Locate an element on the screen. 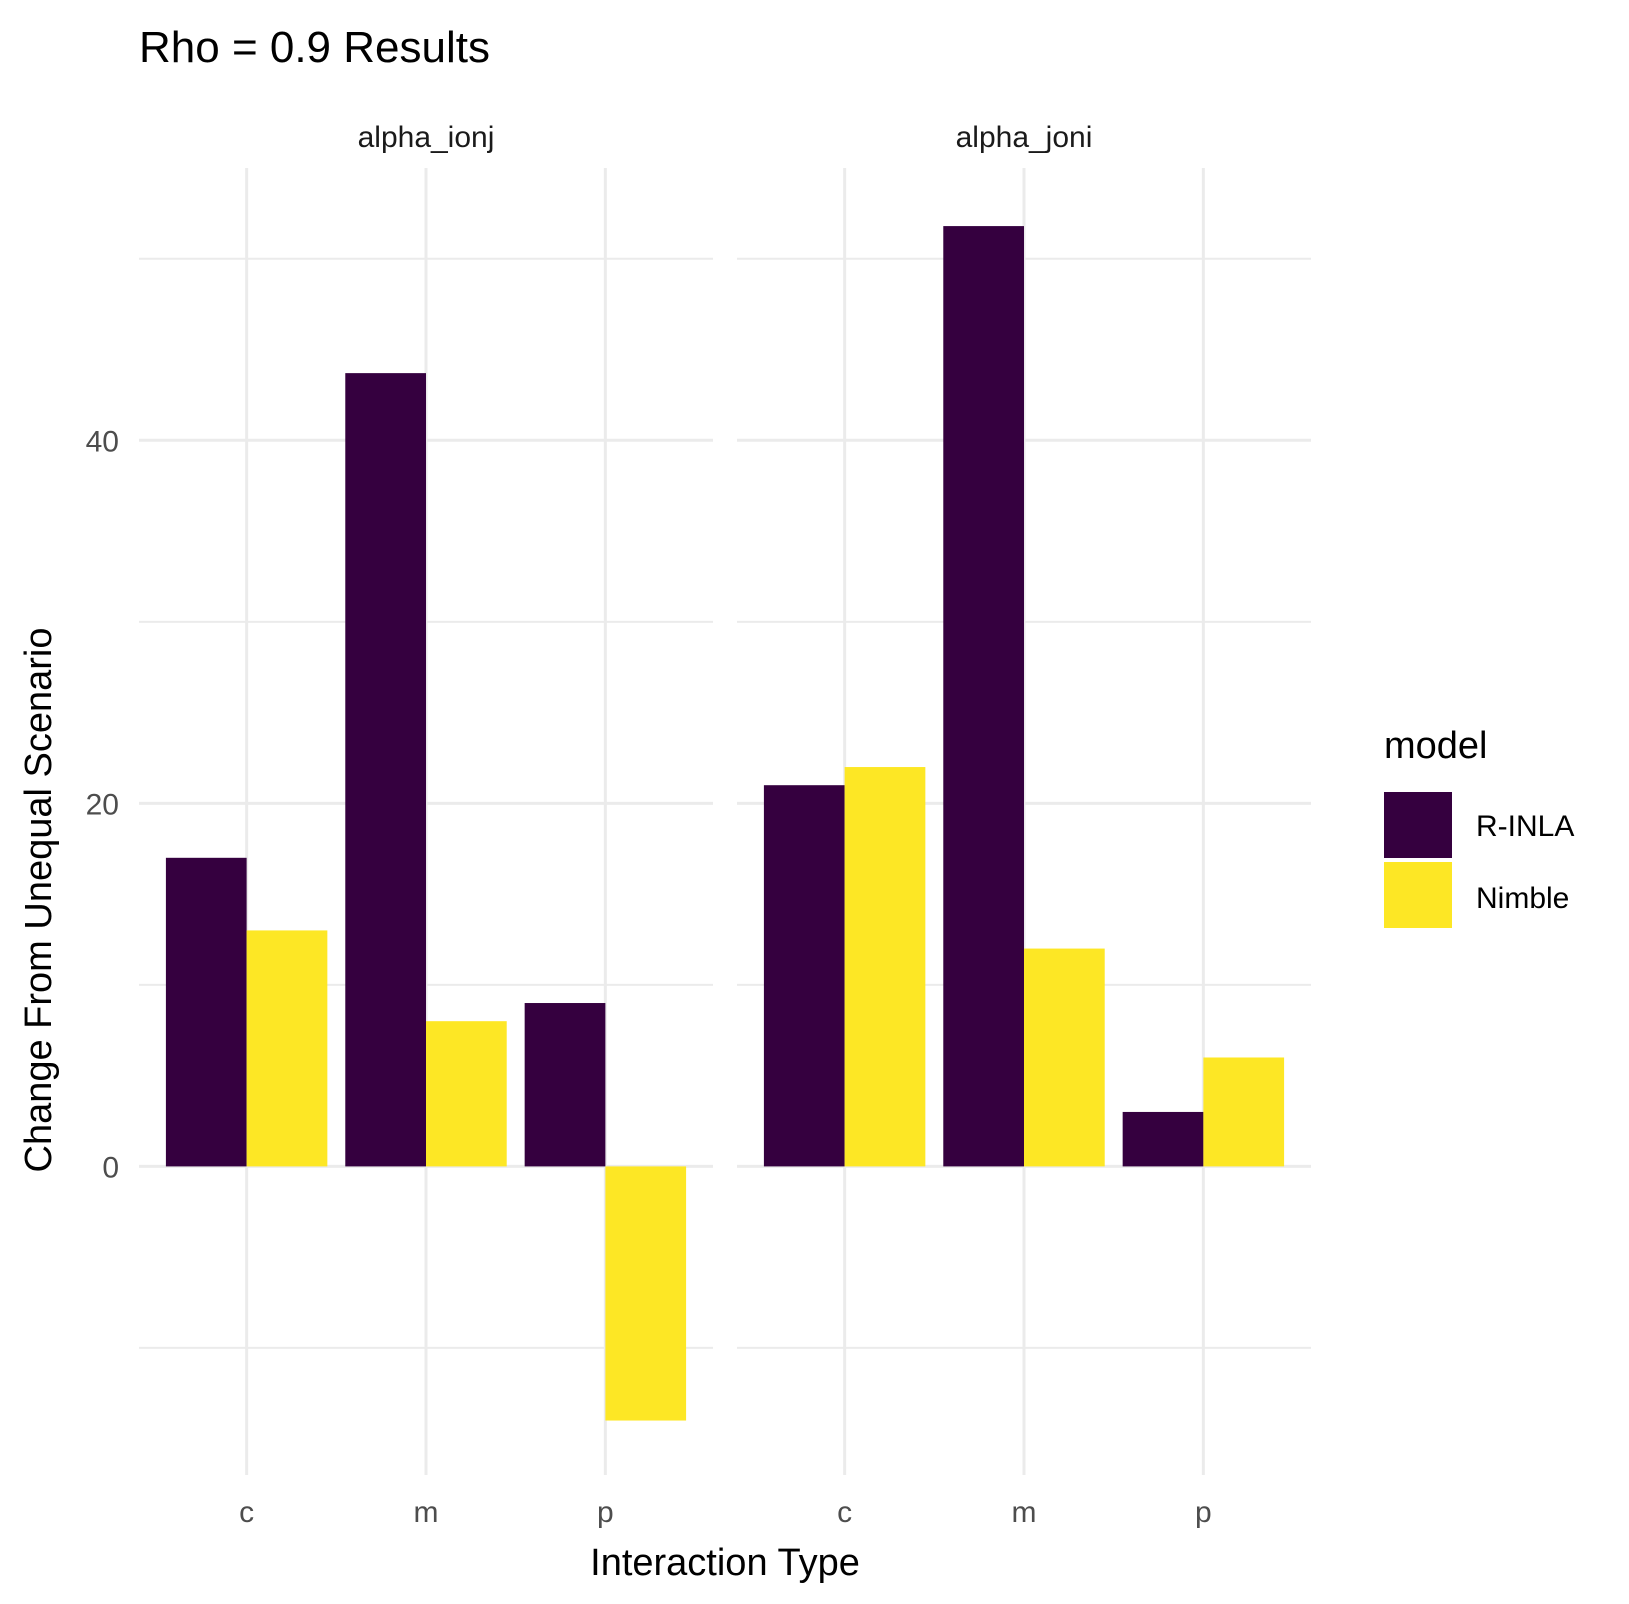 The image size is (1629, 1604). y-tick-label: 20 is located at coordinates (102, 804).